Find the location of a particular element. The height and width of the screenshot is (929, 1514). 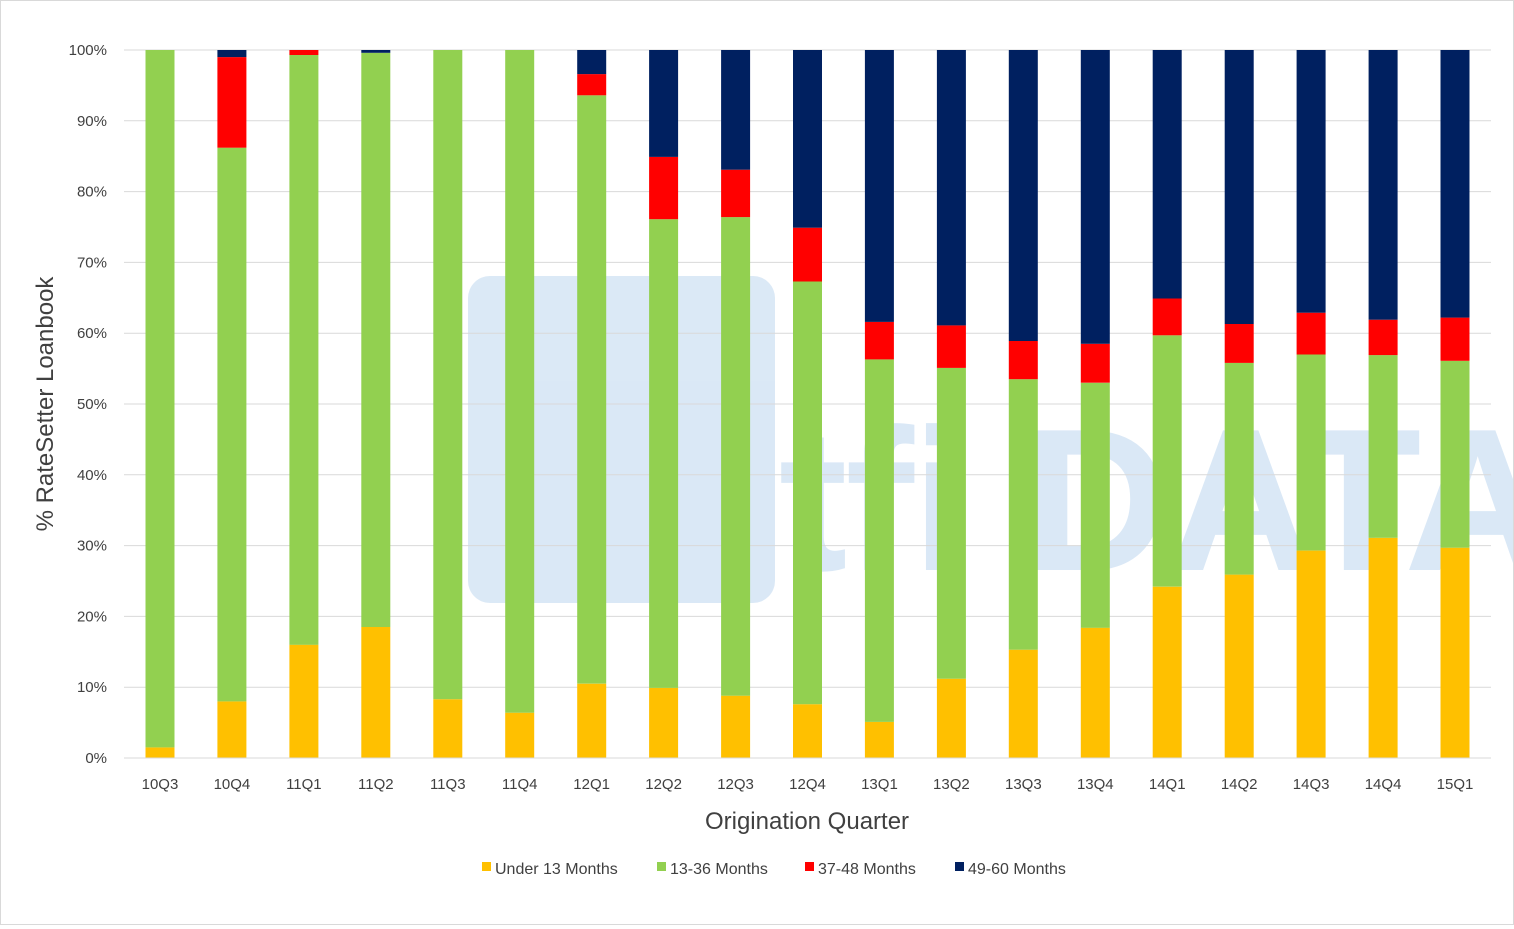

x-tick-label: 15Q1 is located at coordinates (1455, 784).